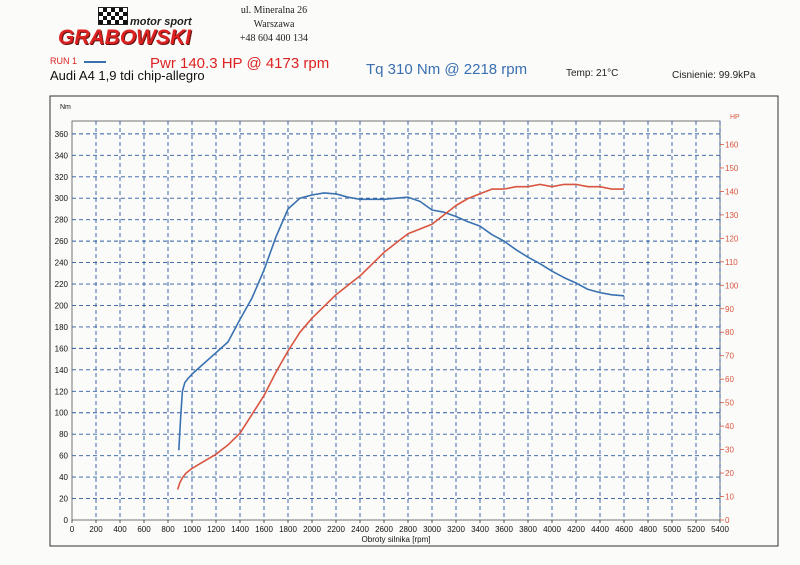  What do you see at coordinates (504, 529) in the screenshot?
I see `x-tick-label: 3600` at bounding box center [504, 529].